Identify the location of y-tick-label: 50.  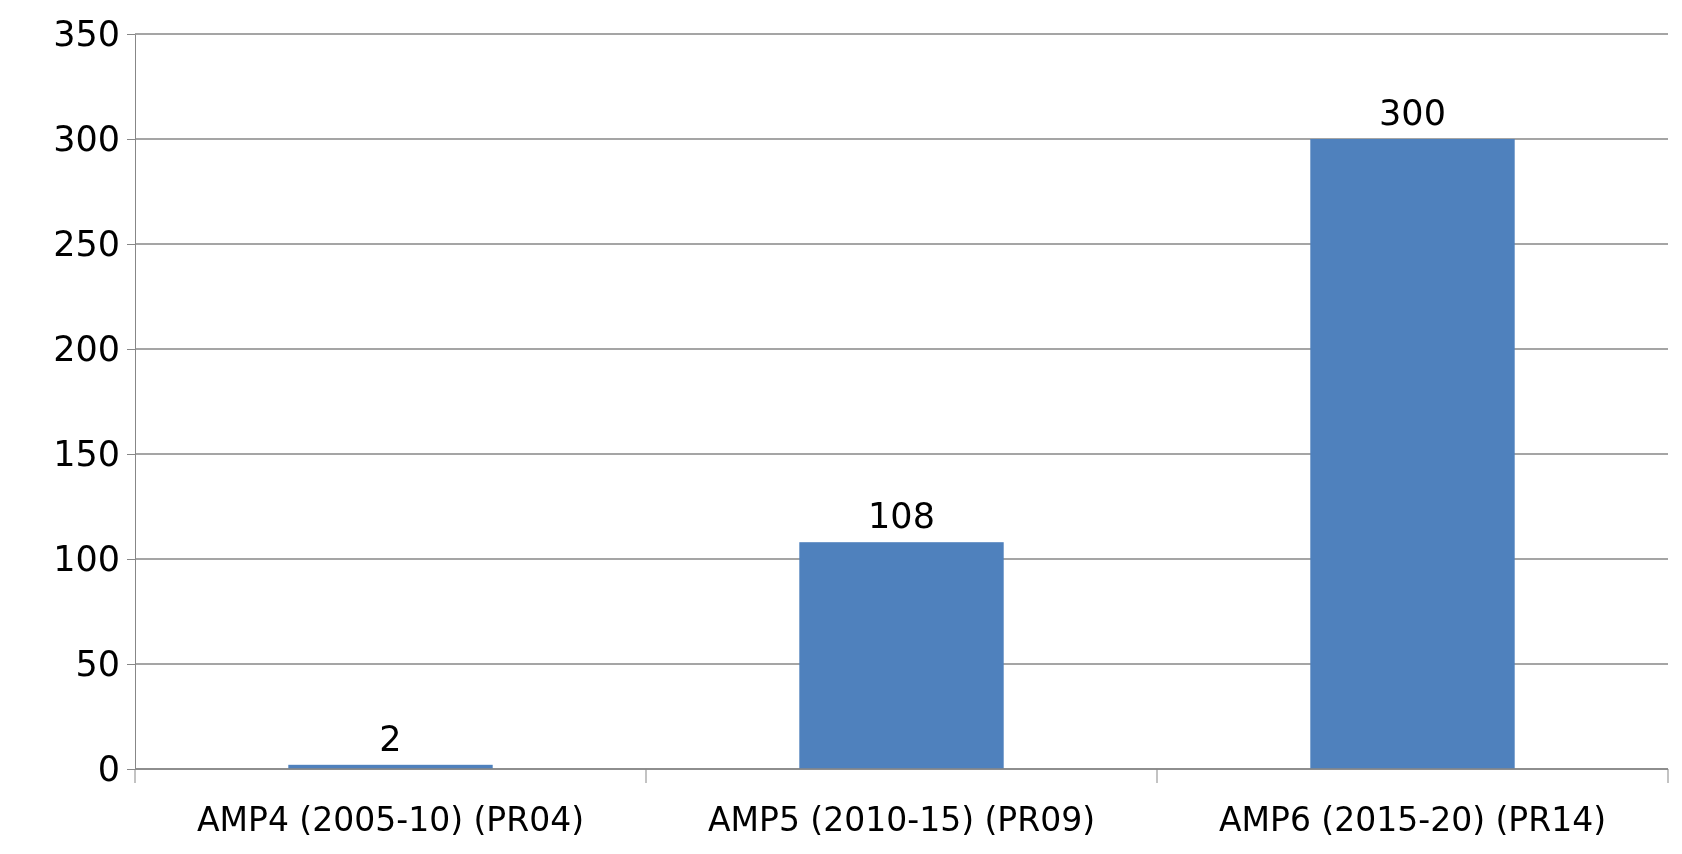
(97, 663).